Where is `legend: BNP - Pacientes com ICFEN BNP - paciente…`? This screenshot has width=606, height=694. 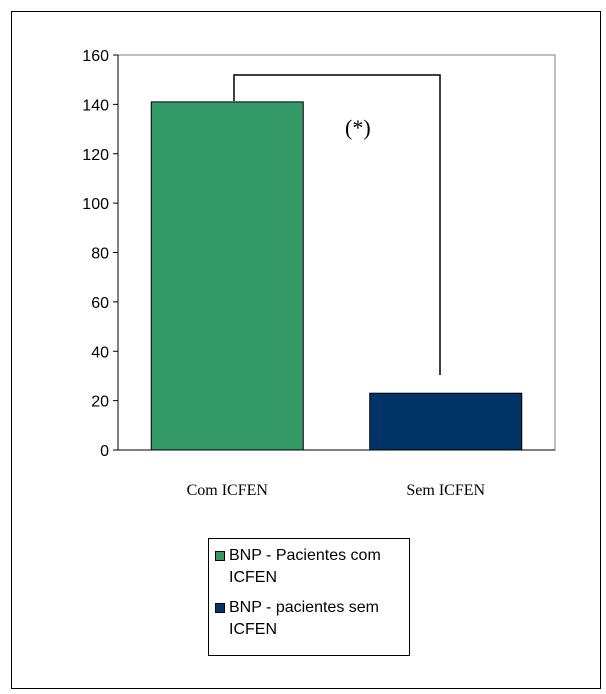
legend: BNP - Pacientes com ICFEN BNP - paciente… is located at coordinates (309, 597).